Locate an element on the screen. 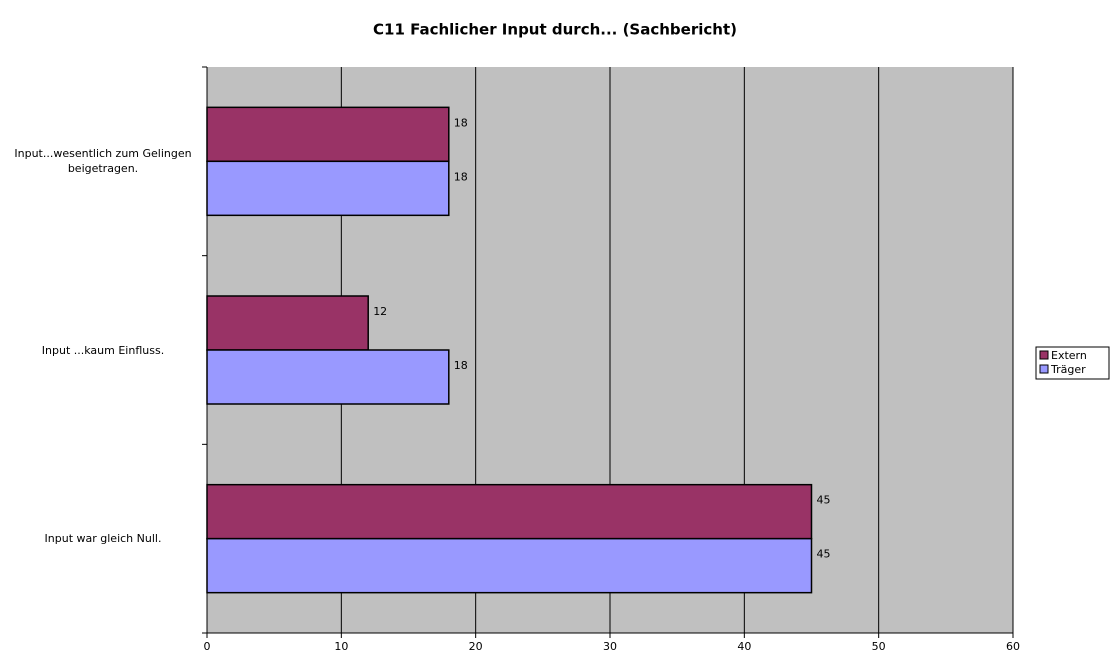 This screenshot has height=666, width=1110. x-tick-label: 10 is located at coordinates (341, 646).